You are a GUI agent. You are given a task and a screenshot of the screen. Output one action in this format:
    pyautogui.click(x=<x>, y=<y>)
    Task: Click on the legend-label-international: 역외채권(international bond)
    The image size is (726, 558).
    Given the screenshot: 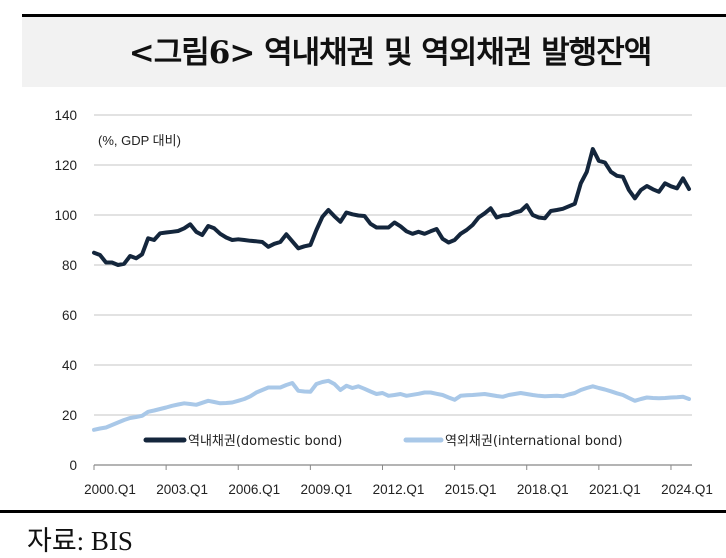 What is the action you would take?
    pyautogui.click(x=534, y=441)
    